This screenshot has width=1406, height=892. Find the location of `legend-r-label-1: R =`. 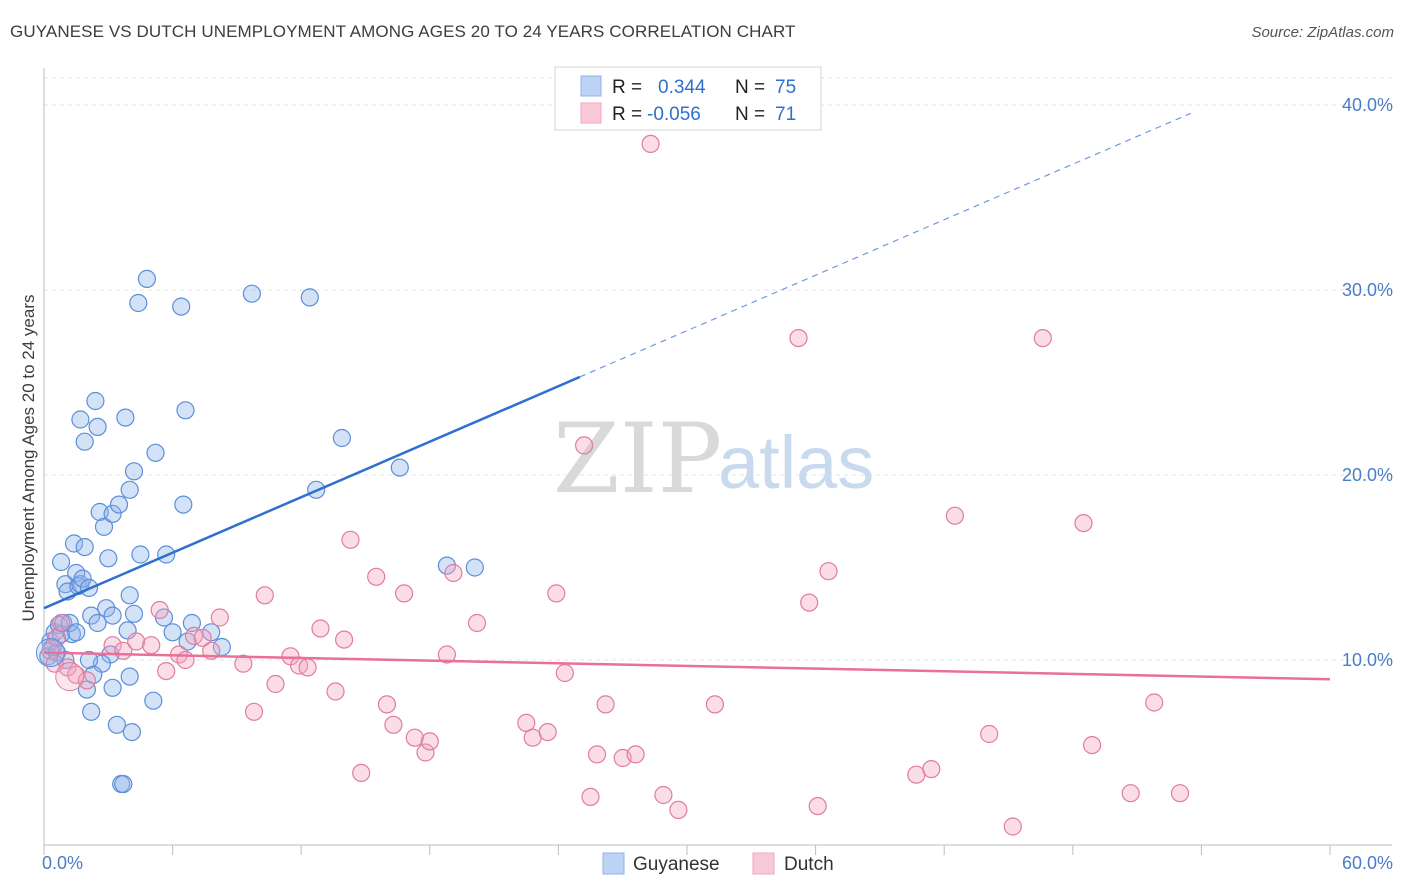

legend-r-label-1: R = is located at coordinates (627, 87).